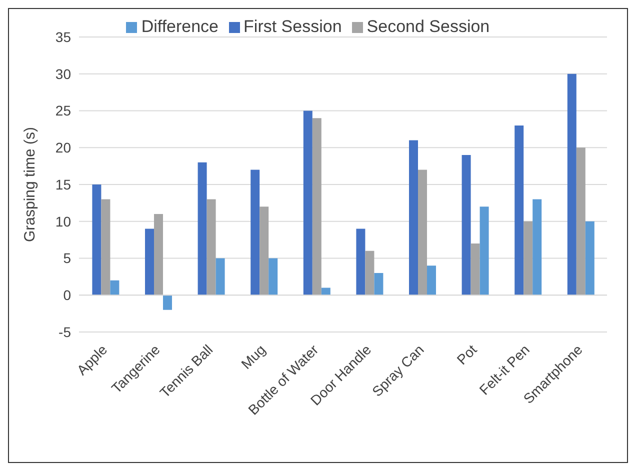  I want to click on legend-label: First Session, so click(293, 26).